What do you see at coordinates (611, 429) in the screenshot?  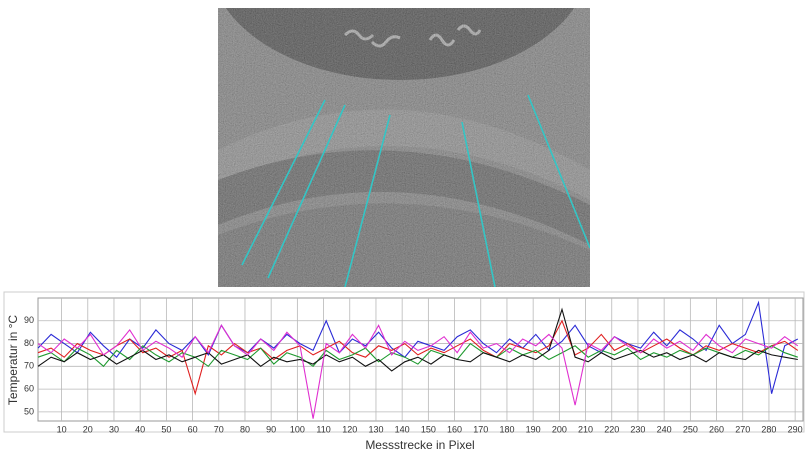 I see `x-tick-label: 220` at bounding box center [611, 429].